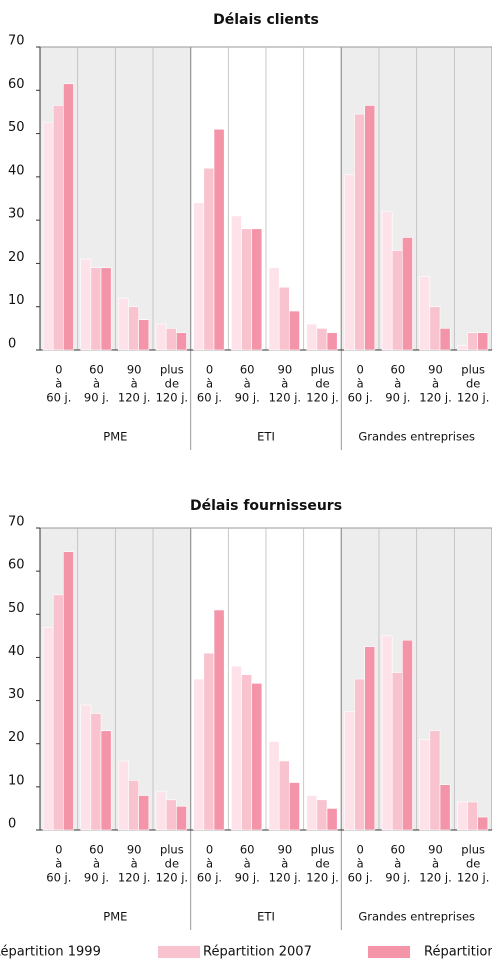  What do you see at coordinates (12, 824) in the screenshot?
I see `y-tick-label: 0` at bounding box center [12, 824].